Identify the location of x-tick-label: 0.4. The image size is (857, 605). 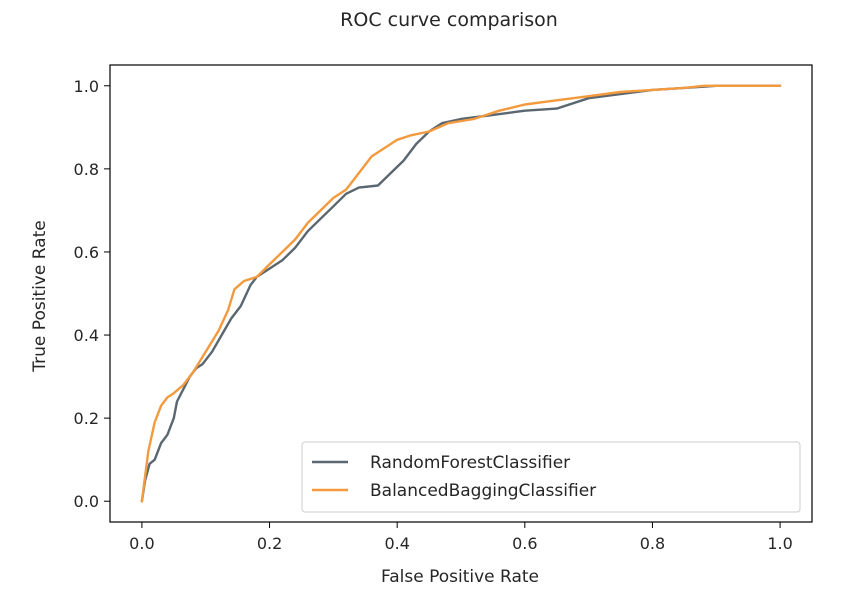
(396, 543).